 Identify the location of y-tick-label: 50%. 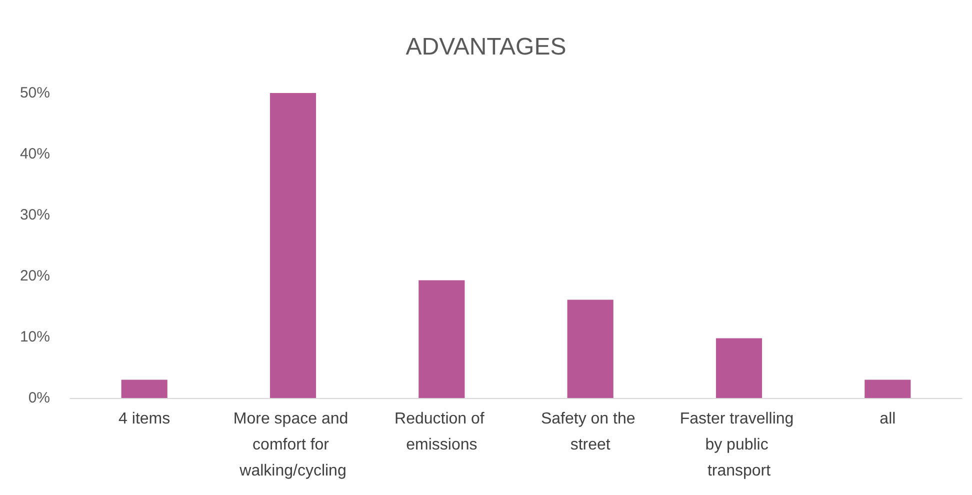
(35, 93).